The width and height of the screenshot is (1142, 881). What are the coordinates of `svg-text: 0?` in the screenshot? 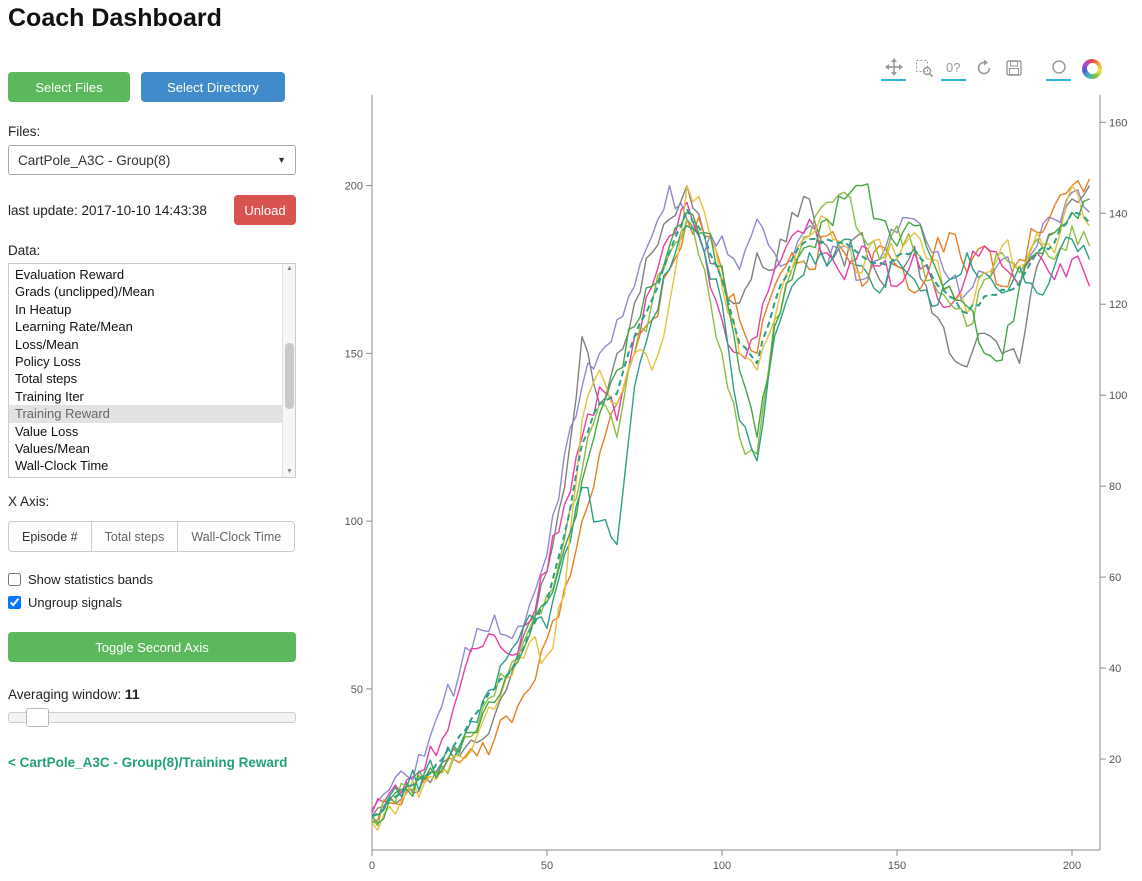 It's located at (953, 67).